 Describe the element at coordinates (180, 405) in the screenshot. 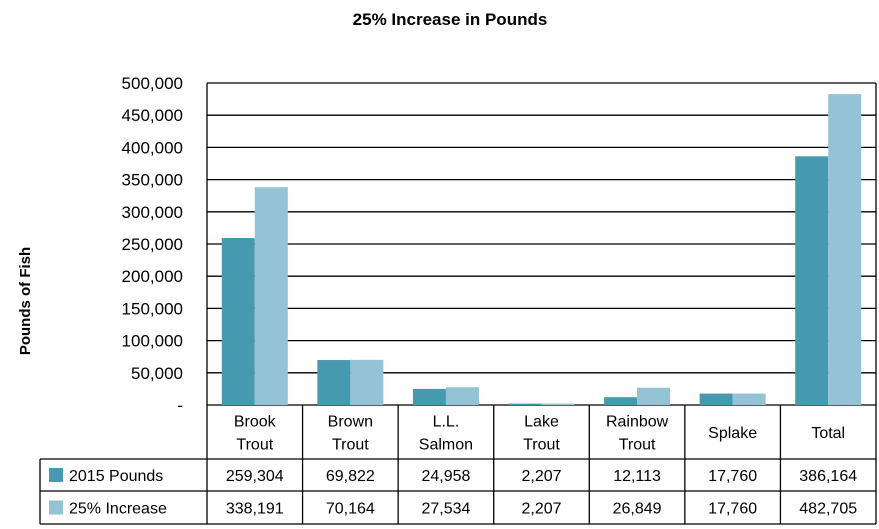

I see `y-tick-label: -` at that location.